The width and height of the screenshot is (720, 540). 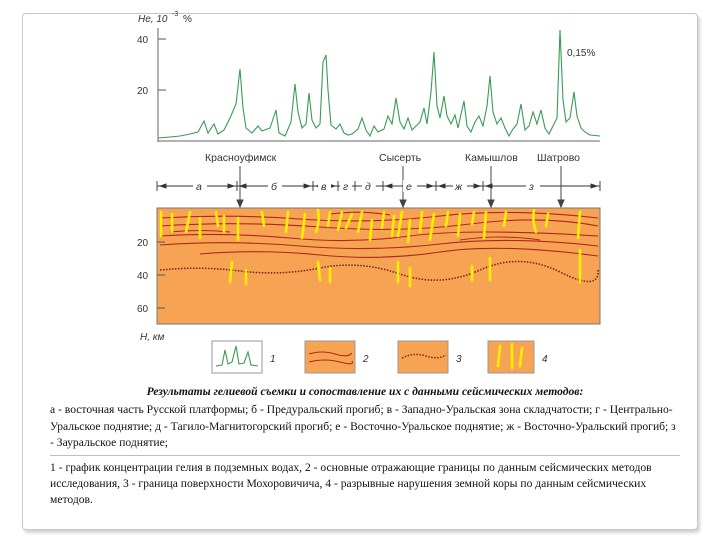 What do you see at coordinates (273, 359) in the screenshot?
I see `legend-label-1: 1` at bounding box center [273, 359].